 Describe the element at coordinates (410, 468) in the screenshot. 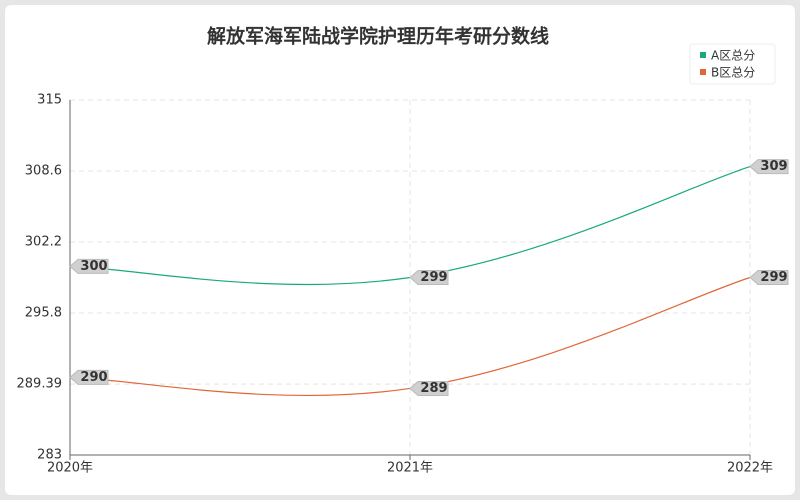

I see `x-tick-label: 2021年` at that location.